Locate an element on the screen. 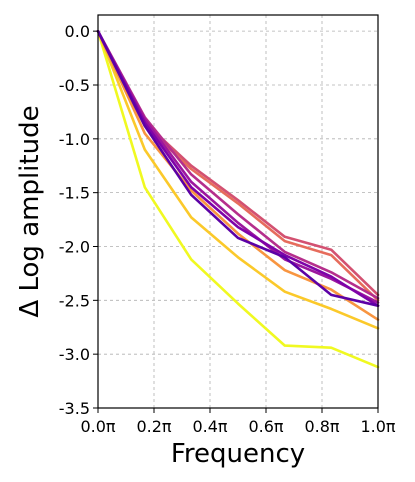 The height and width of the screenshot is (482, 415). y-tick-label: -0.5 is located at coordinates (74, 85).